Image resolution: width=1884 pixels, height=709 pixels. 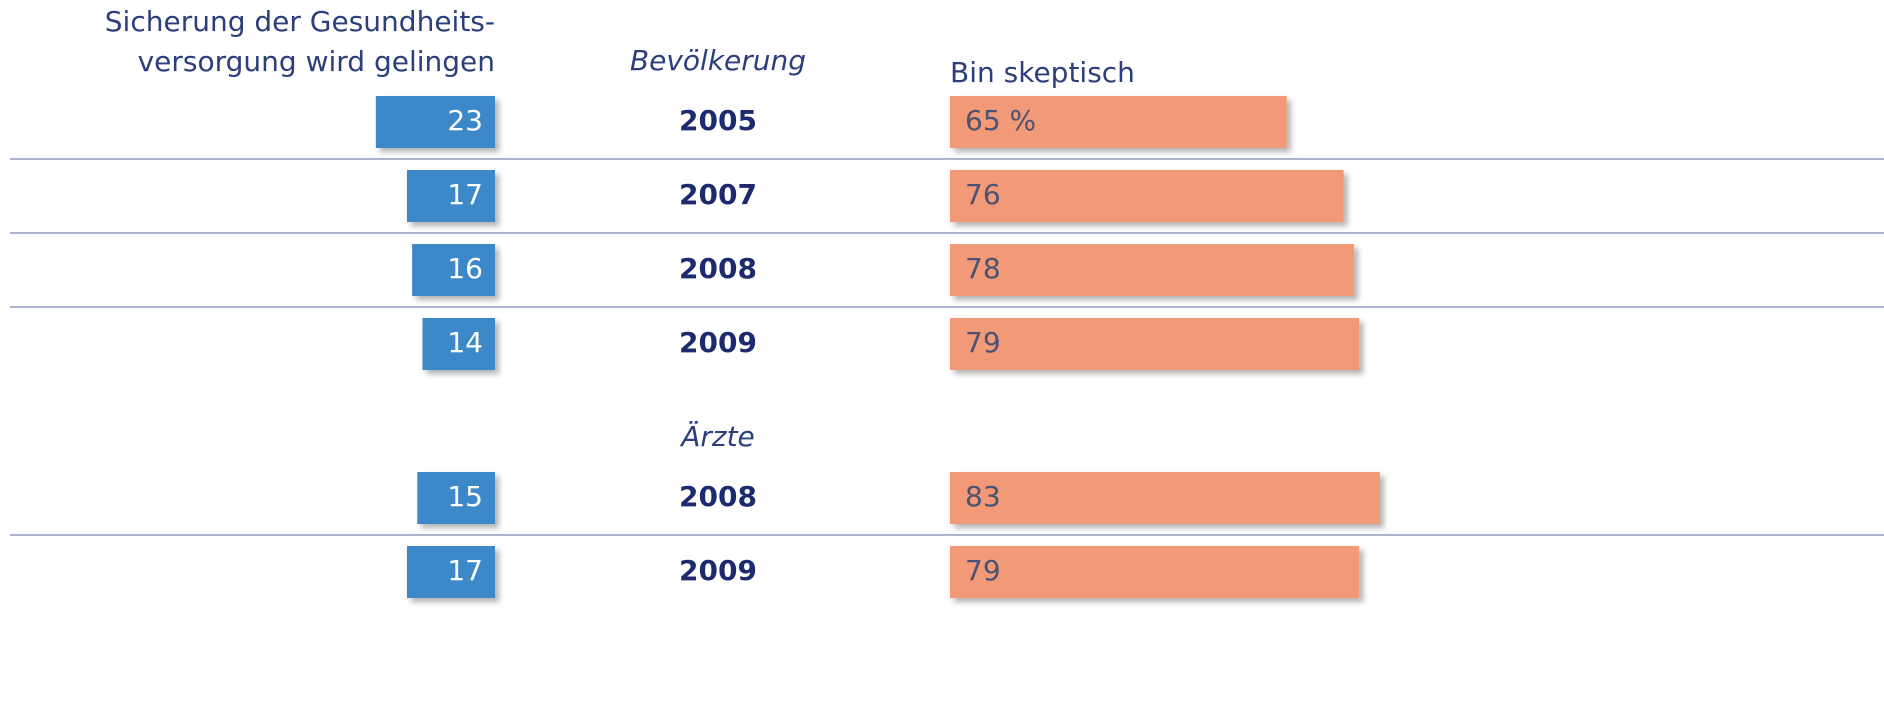 What do you see at coordinates (465, 268) in the screenshot?
I see `value-label: 16` at bounding box center [465, 268].